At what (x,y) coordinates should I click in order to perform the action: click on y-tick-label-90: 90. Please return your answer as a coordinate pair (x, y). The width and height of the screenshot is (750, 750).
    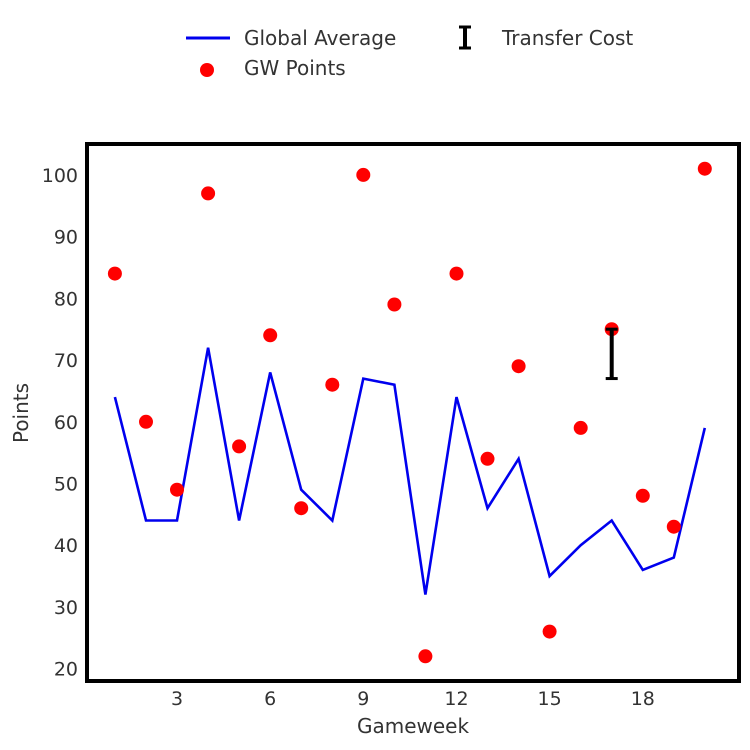
    Looking at the image, I should click on (66, 238).